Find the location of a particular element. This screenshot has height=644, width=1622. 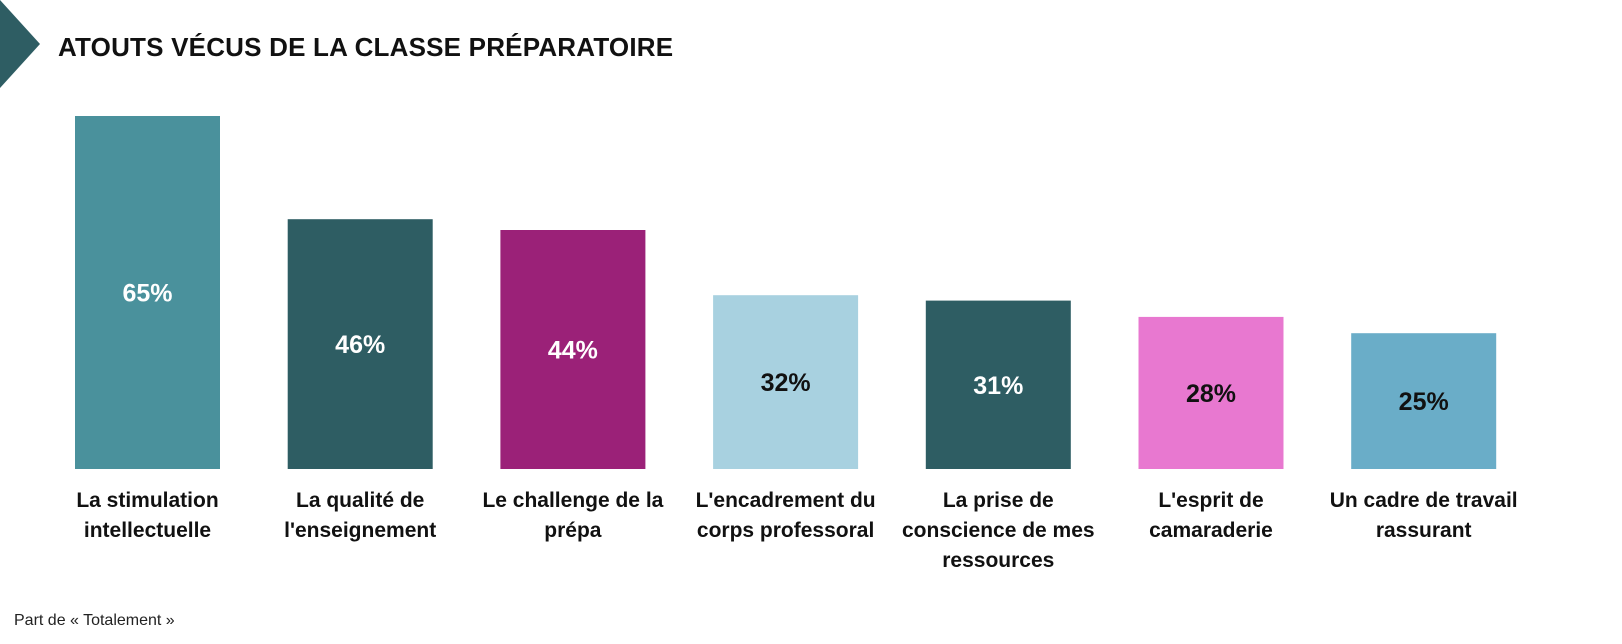

bar-value-label-3: 44% is located at coordinates (573, 351).